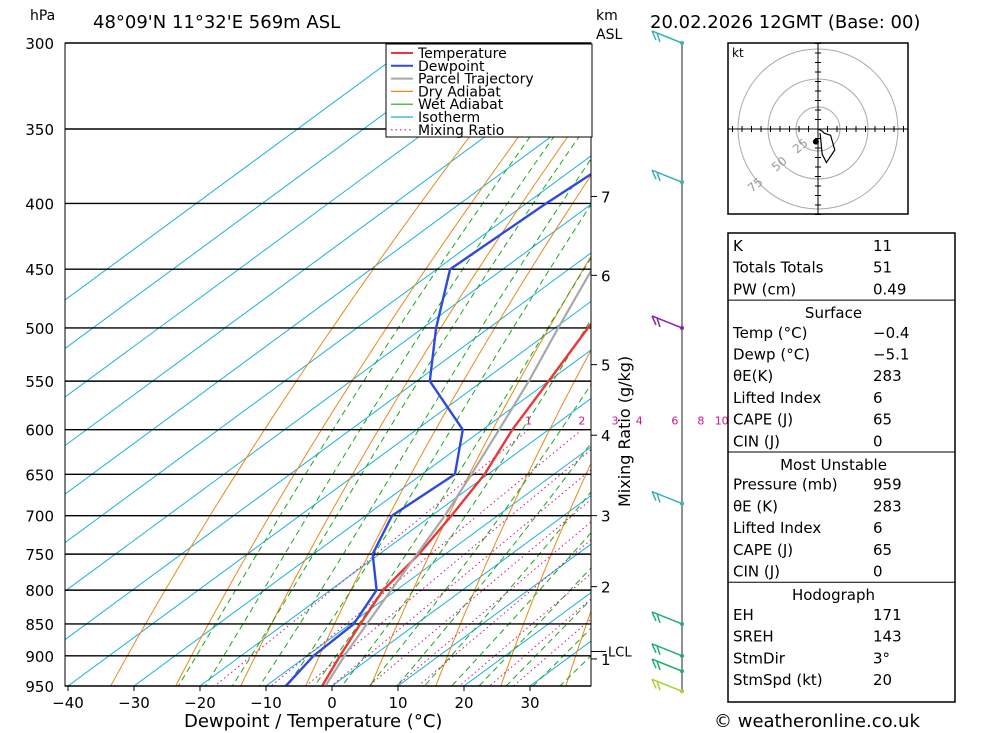  What do you see at coordinates (763, 550) in the screenshot?
I see `index-label: CAPE (J)` at bounding box center [763, 550].